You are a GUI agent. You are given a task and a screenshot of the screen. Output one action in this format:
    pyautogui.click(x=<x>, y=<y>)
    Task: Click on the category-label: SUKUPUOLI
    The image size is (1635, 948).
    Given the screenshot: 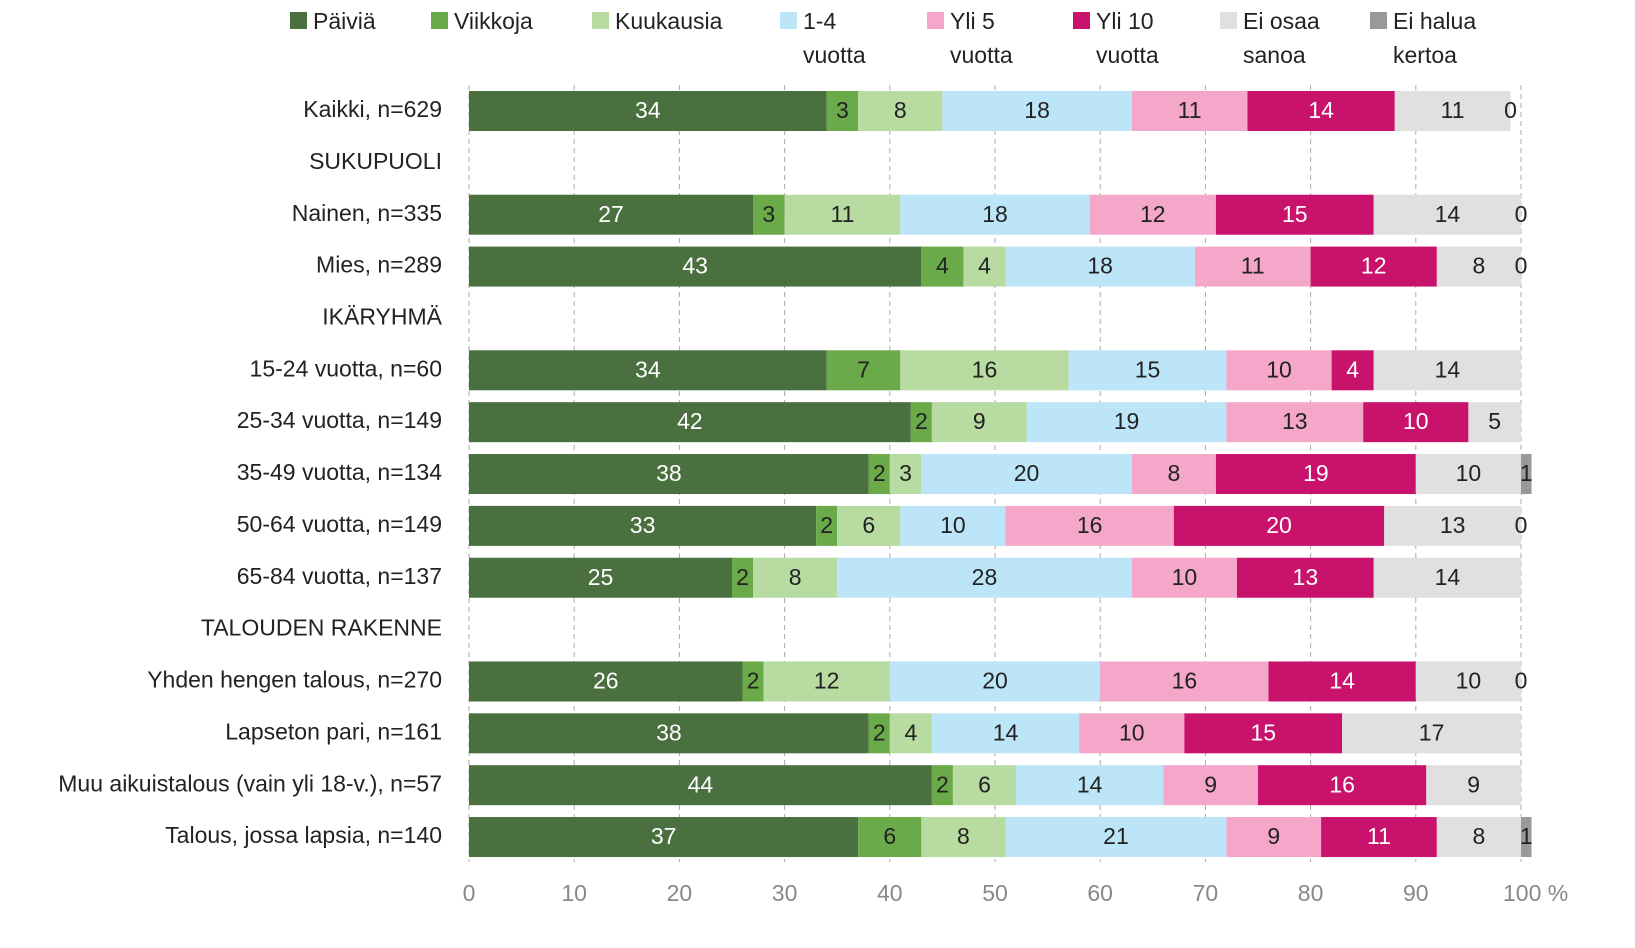 What is the action you would take?
    pyautogui.click(x=375, y=161)
    